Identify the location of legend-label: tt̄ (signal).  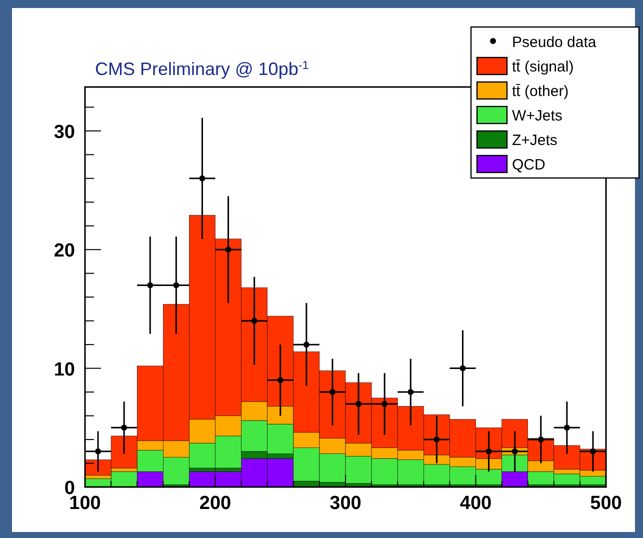
(543, 67).